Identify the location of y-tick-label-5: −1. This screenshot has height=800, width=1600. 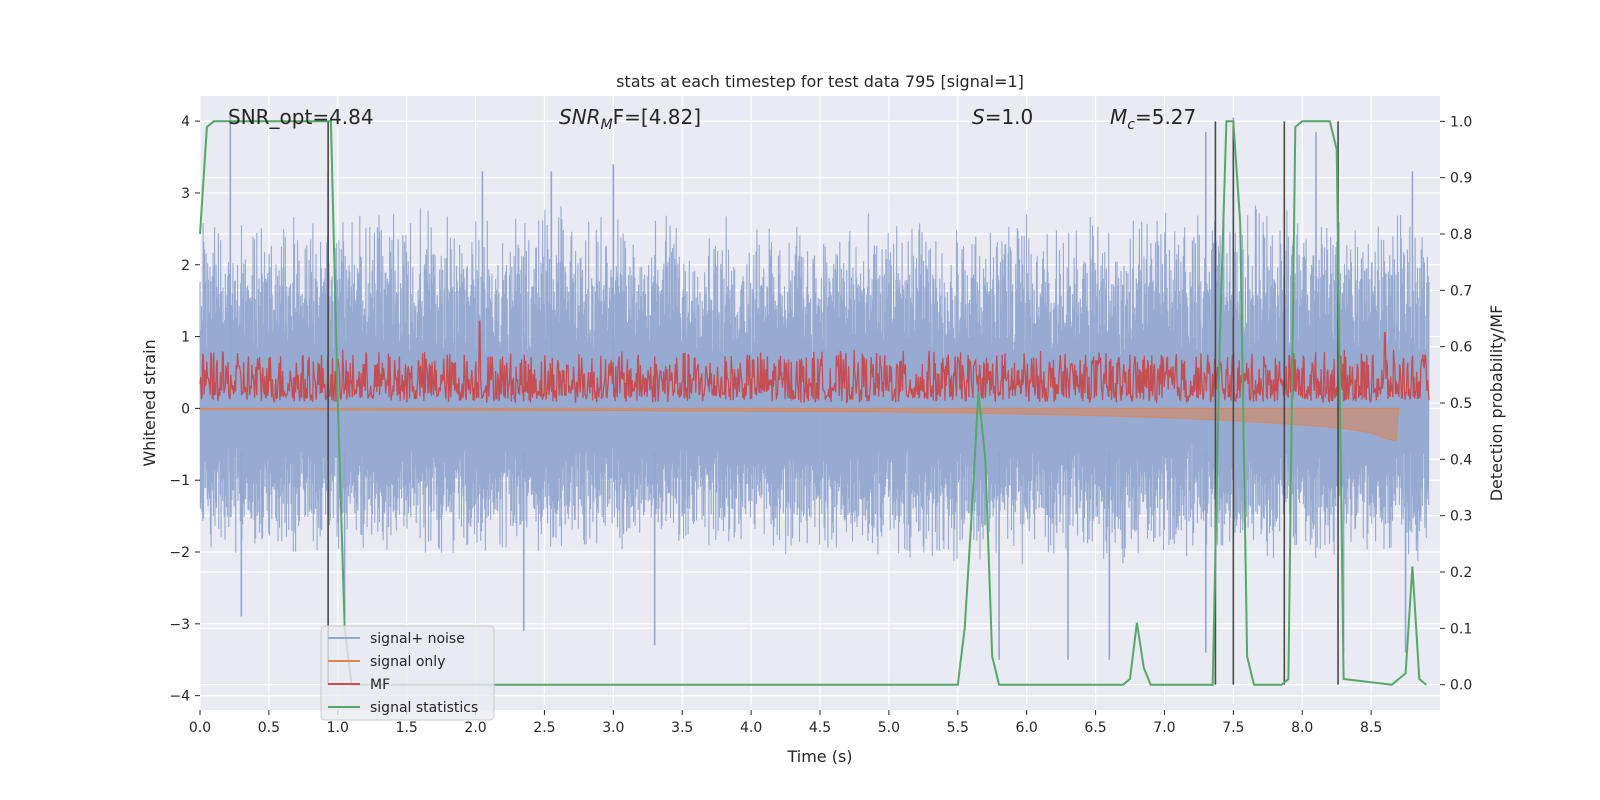
(179, 481).